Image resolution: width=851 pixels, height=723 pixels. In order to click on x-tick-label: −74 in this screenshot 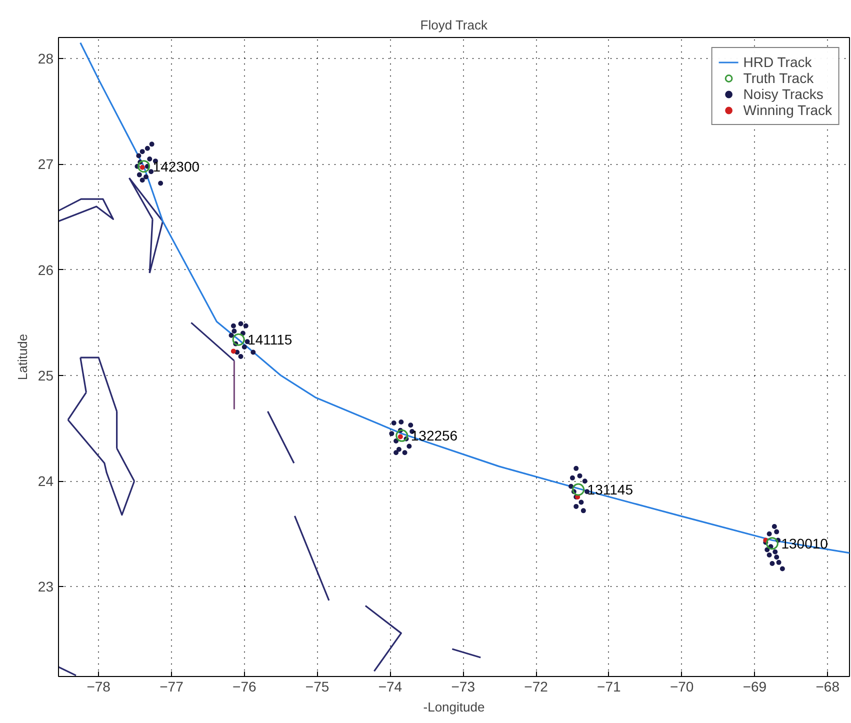, I will do `click(390, 686)`.